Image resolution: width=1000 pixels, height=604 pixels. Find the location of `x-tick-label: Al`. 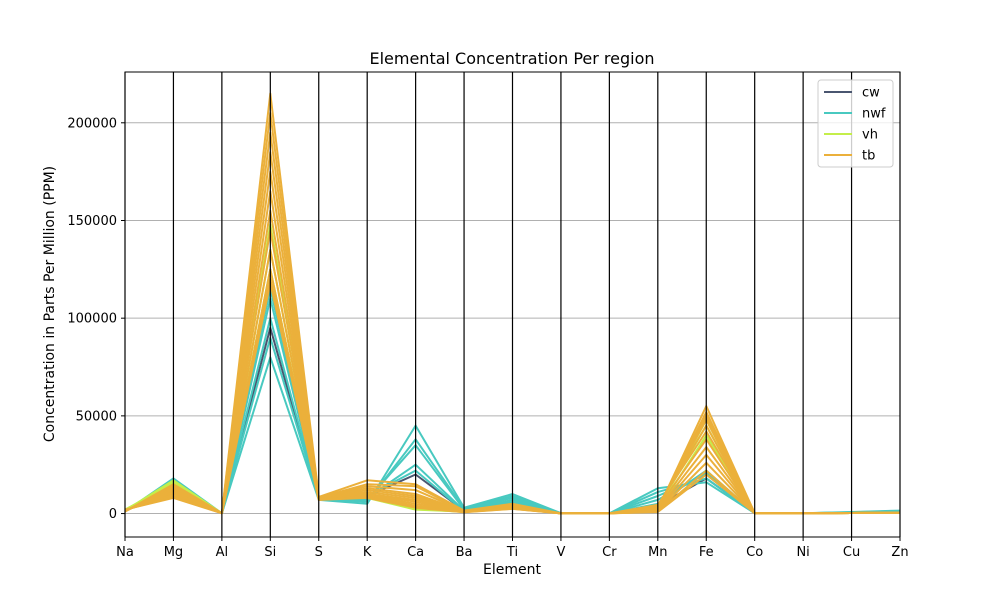

x-tick-label: Al is located at coordinates (222, 552).